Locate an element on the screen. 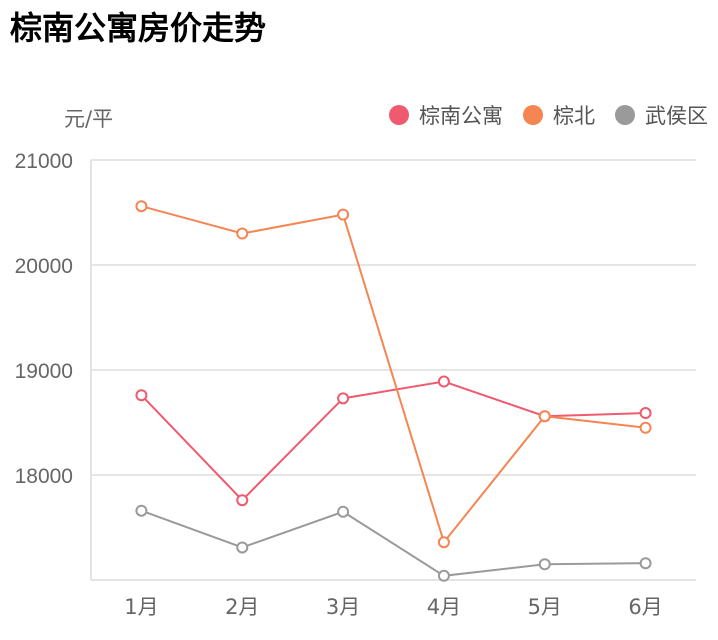 The image size is (718, 640). x-tick-label: 3月 is located at coordinates (343, 607).